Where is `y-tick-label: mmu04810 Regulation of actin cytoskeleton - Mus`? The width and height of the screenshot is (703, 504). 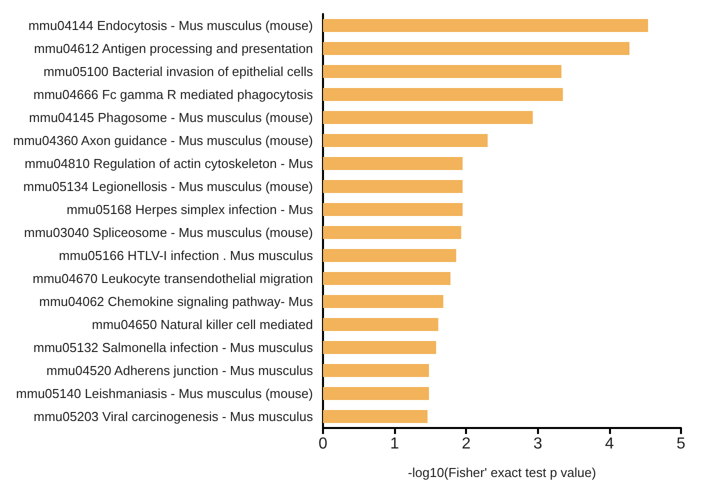
y-tick-label: mmu04810 Regulation of actin cytoskeleton - Mus is located at coordinates (169, 163).